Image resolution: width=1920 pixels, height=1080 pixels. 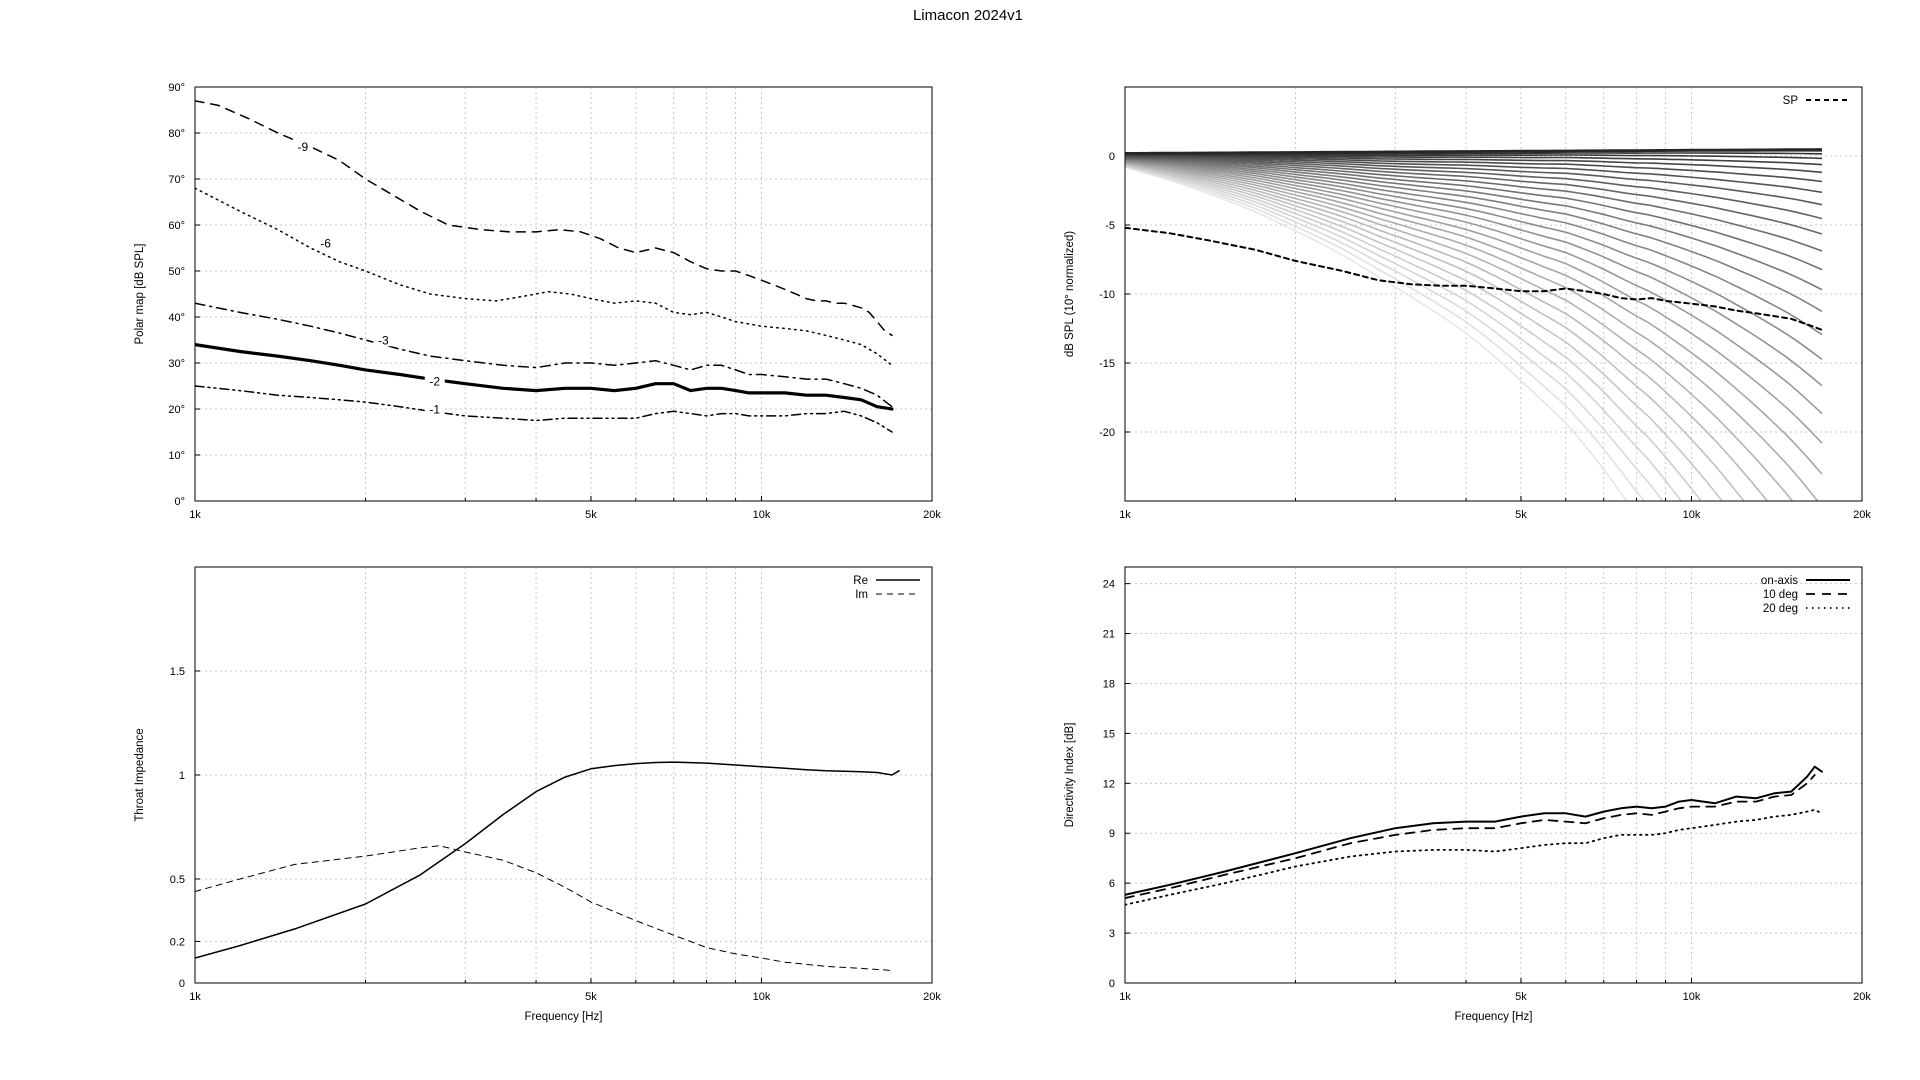 I want to click on y-axis-label: Directivity Index [dB], so click(x=1070, y=775).